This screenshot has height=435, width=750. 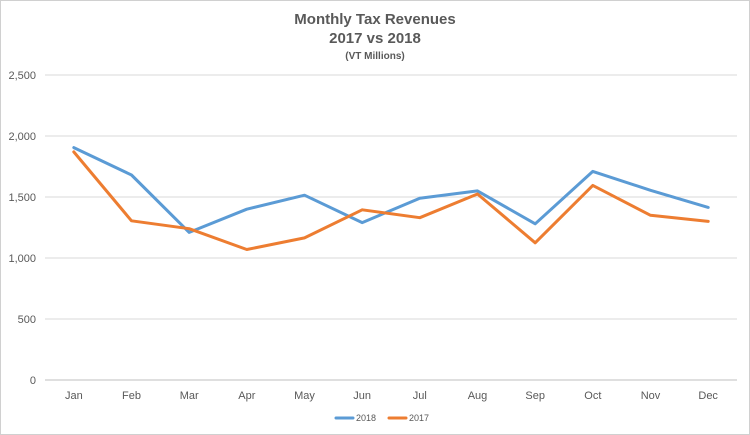 I want to click on x-tick-label: May, so click(x=304, y=396).